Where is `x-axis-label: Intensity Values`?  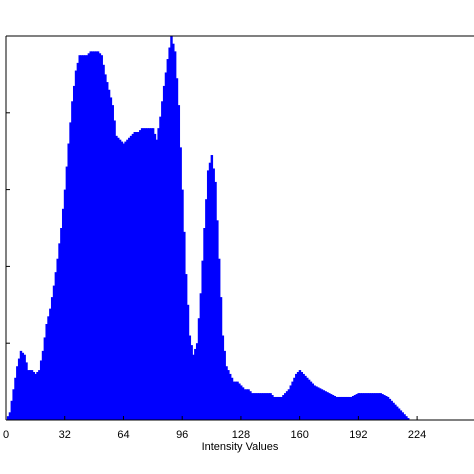 x-axis-label: Intensity Values is located at coordinates (240, 447).